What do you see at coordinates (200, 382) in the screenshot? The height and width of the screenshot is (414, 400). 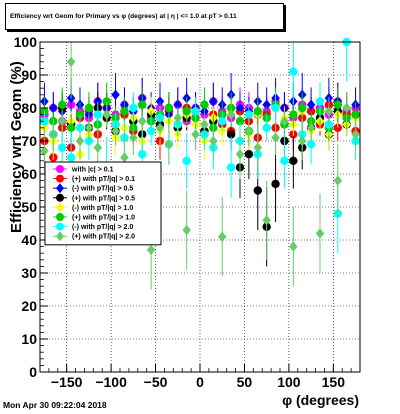 I see `x-tick-label: 0` at bounding box center [200, 382].